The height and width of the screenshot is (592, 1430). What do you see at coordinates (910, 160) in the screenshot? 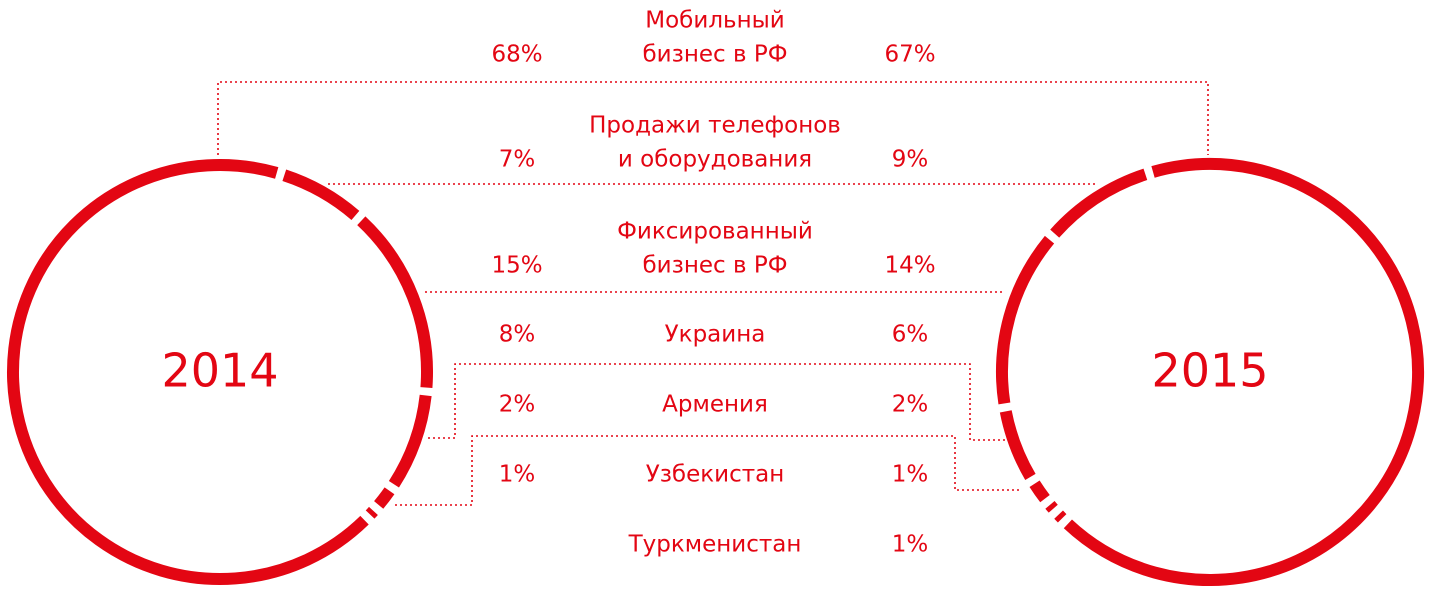
I see `value-label: 9%` at bounding box center [910, 160].